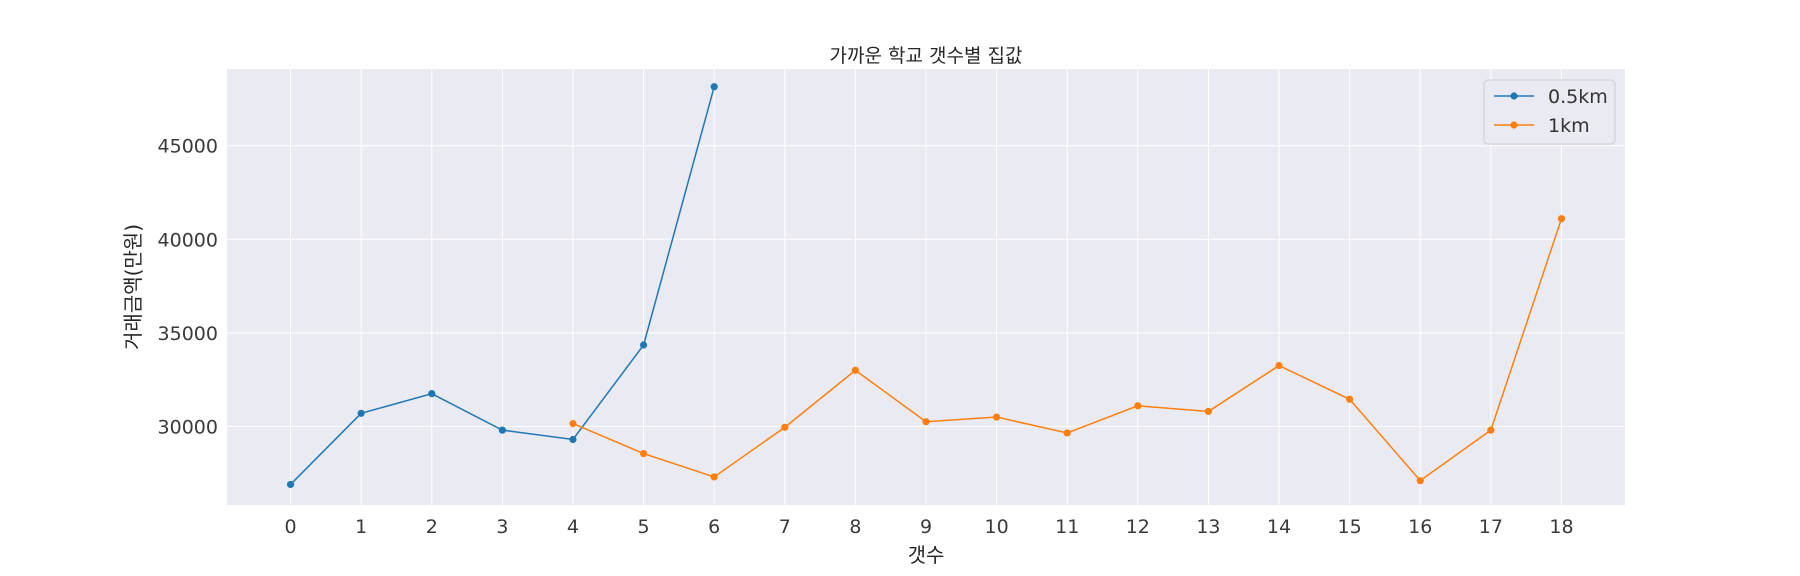 The height and width of the screenshot is (576, 1800). Describe the element at coordinates (1420, 527) in the screenshot. I see `x-tick-label: 16` at that location.